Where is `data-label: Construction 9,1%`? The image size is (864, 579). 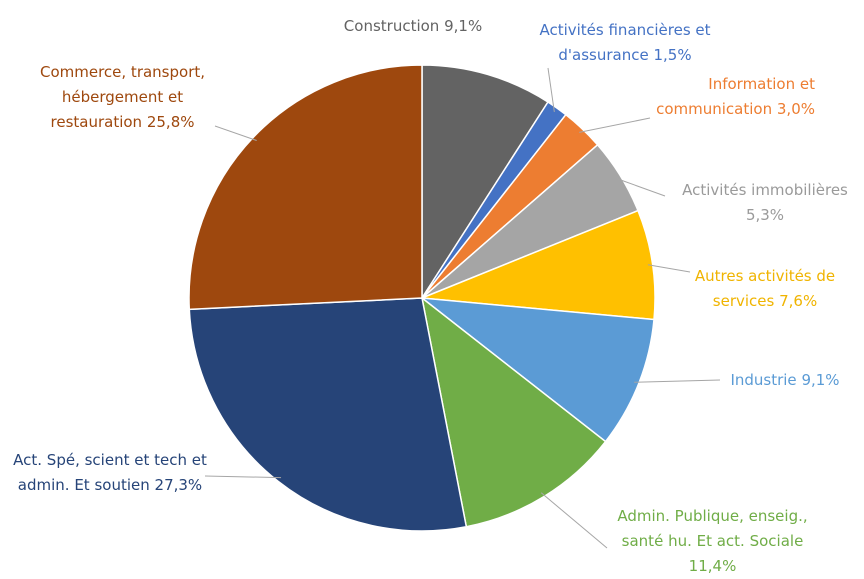
data-label: Construction 9,1% is located at coordinates (413, 26).